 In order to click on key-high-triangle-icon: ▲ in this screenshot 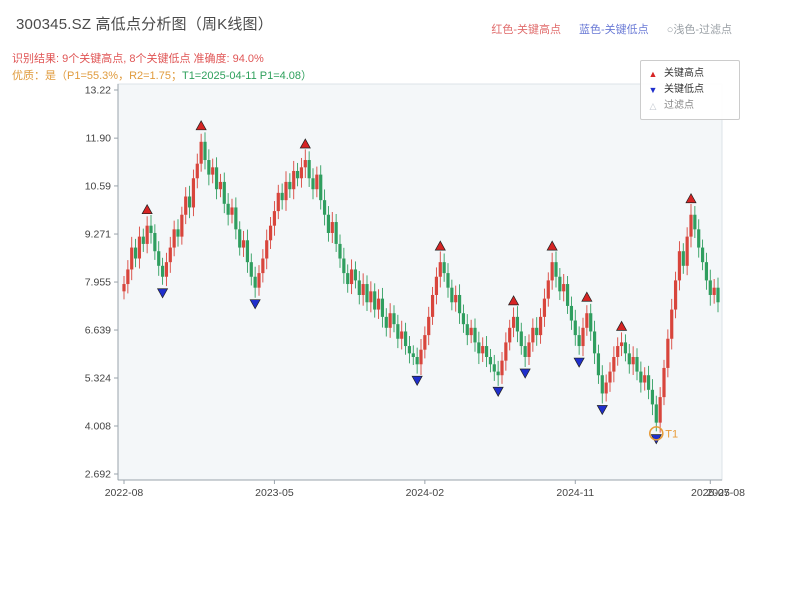, I will do `click(653, 74)`.